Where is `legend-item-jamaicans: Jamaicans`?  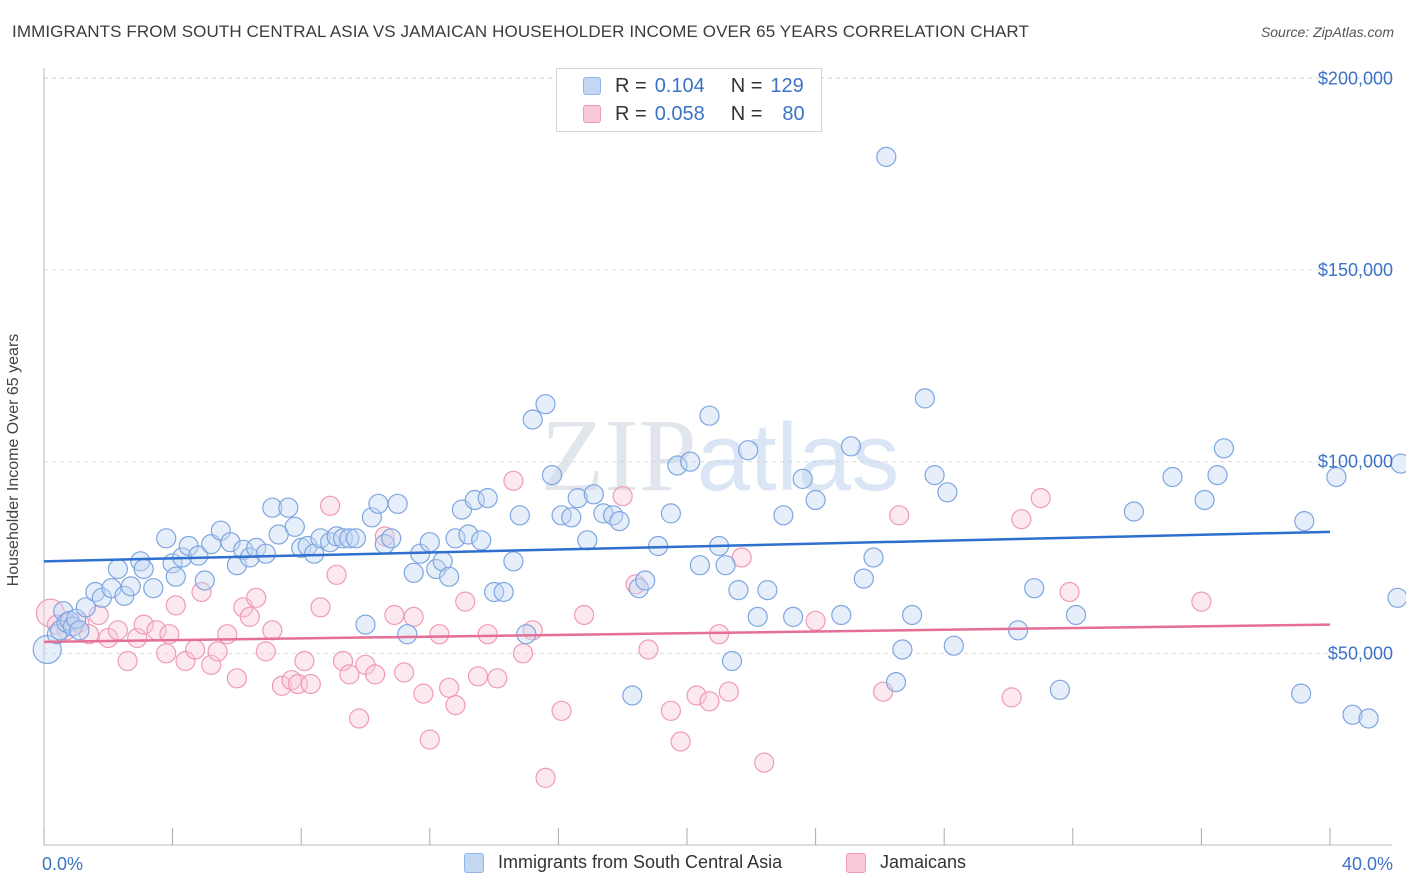
legend-item-jamaicans: Jamaicans is located at coordinates (906, 862).